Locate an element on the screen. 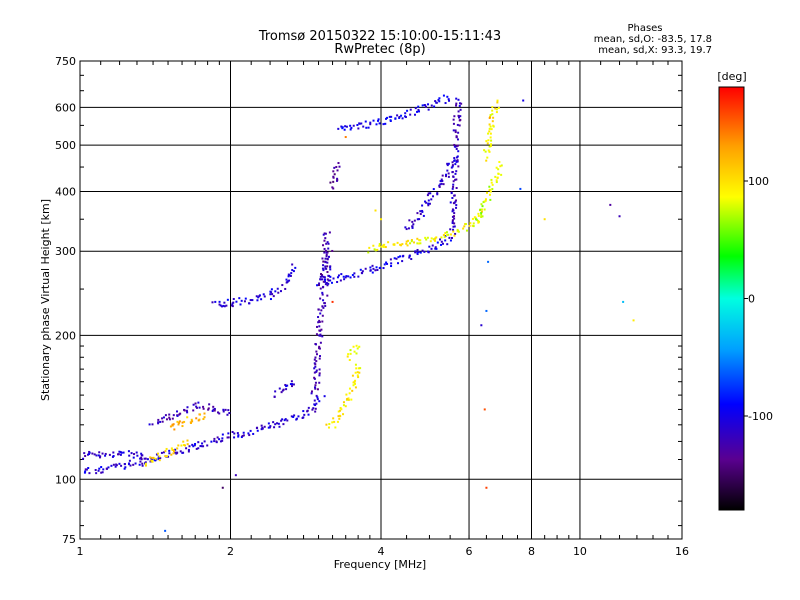 Image resolution: width=800 pixels, height=600 pixels. y-tick-label: 600 is located at coordinates (65, 107).